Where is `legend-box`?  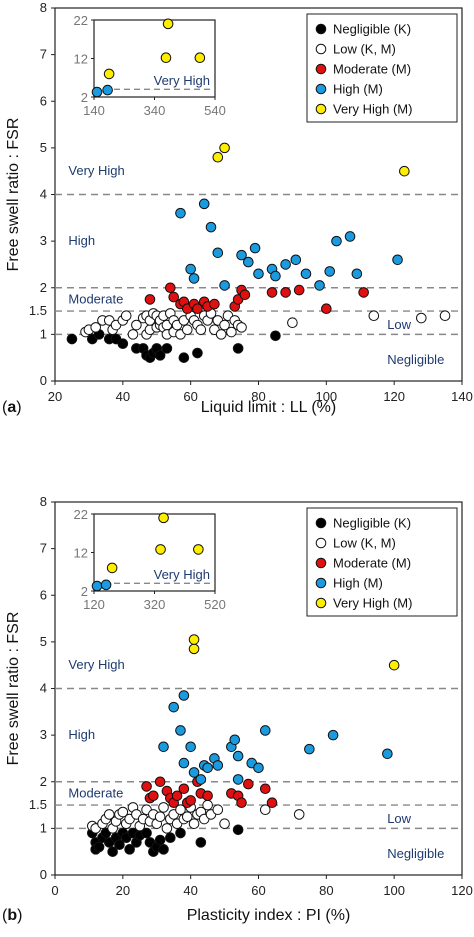
legend-box is located at coordinates (382, 562).